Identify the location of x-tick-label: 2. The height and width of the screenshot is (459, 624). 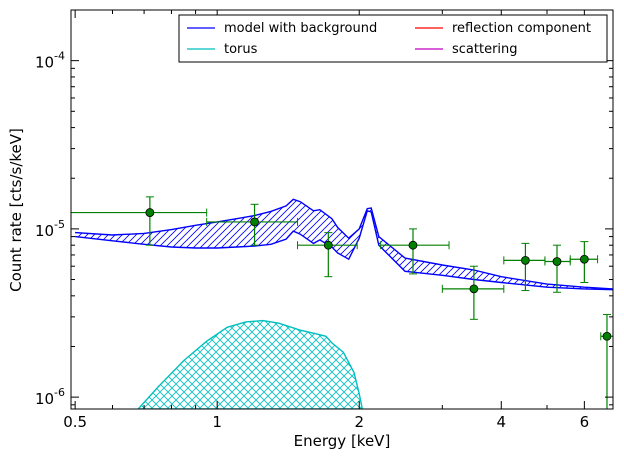
(359, 422).